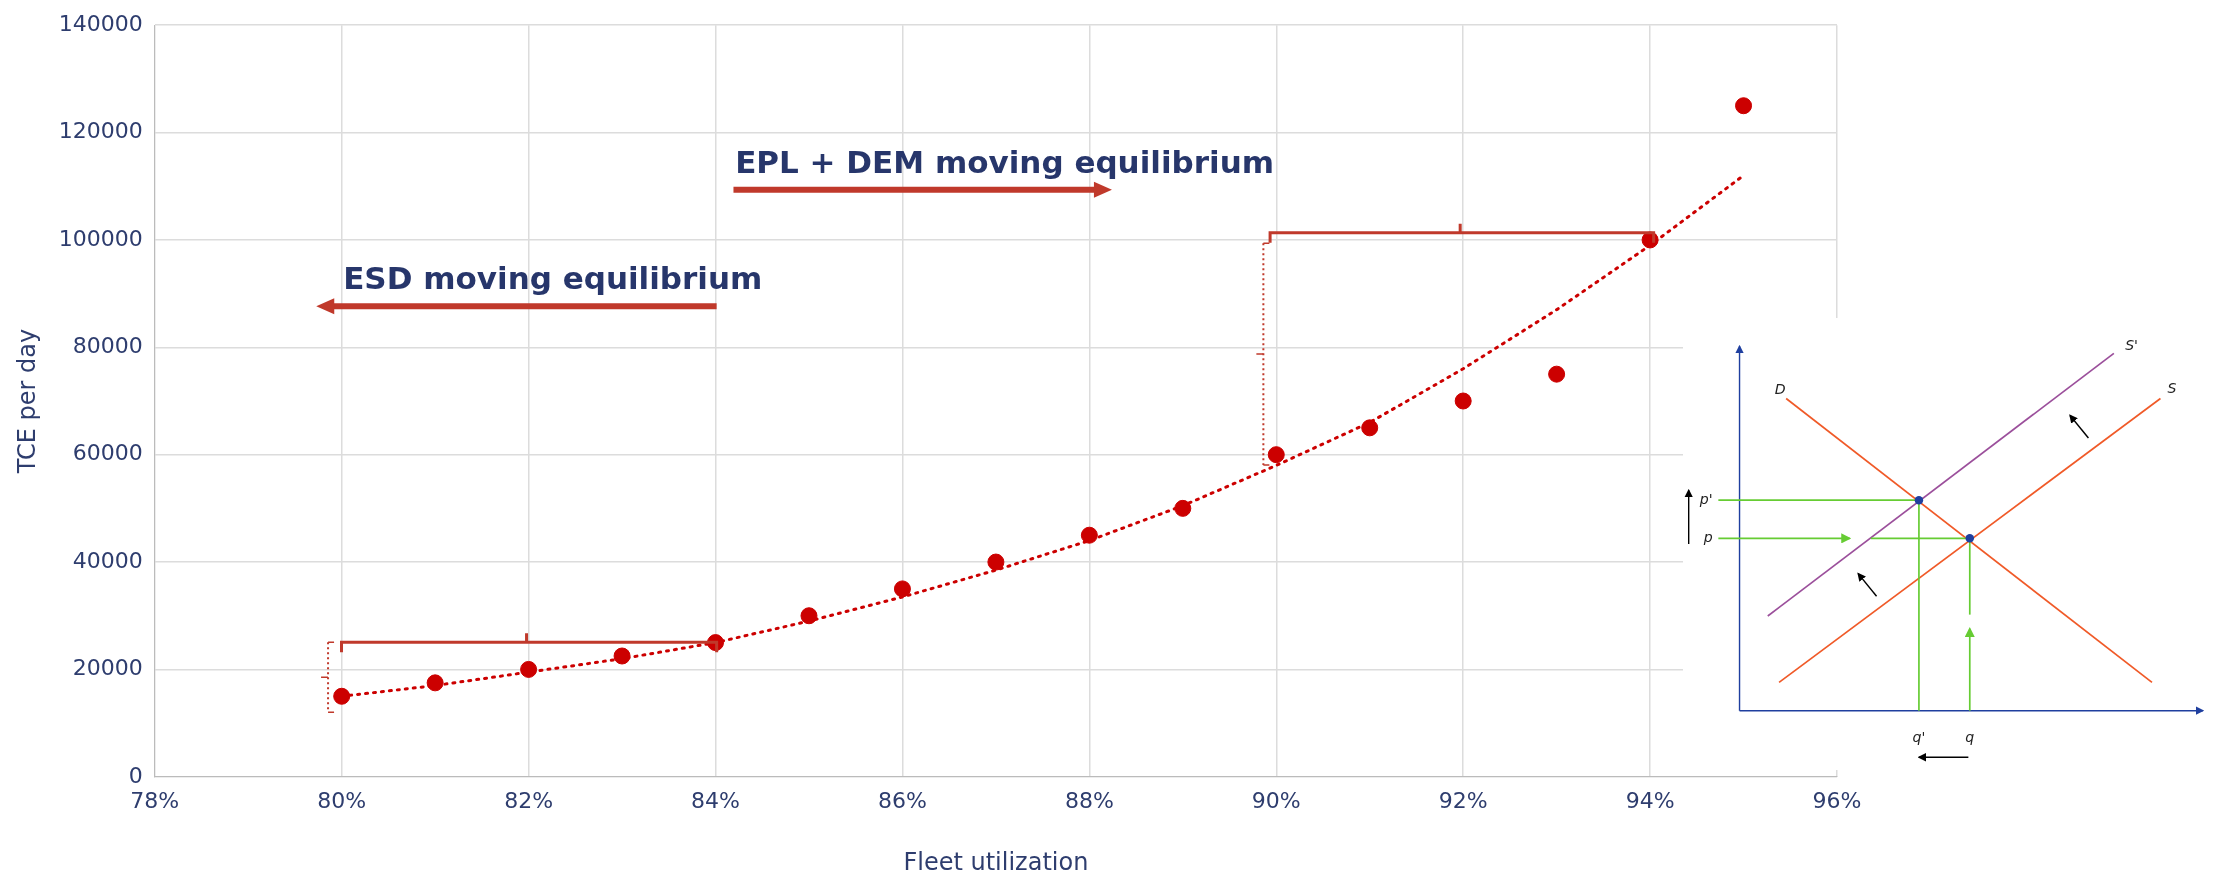 The image size is (2217, 886). Describe the element at coordinates (155, 800) in the screenshot. I see `x-tick-label: 78%` at that location.